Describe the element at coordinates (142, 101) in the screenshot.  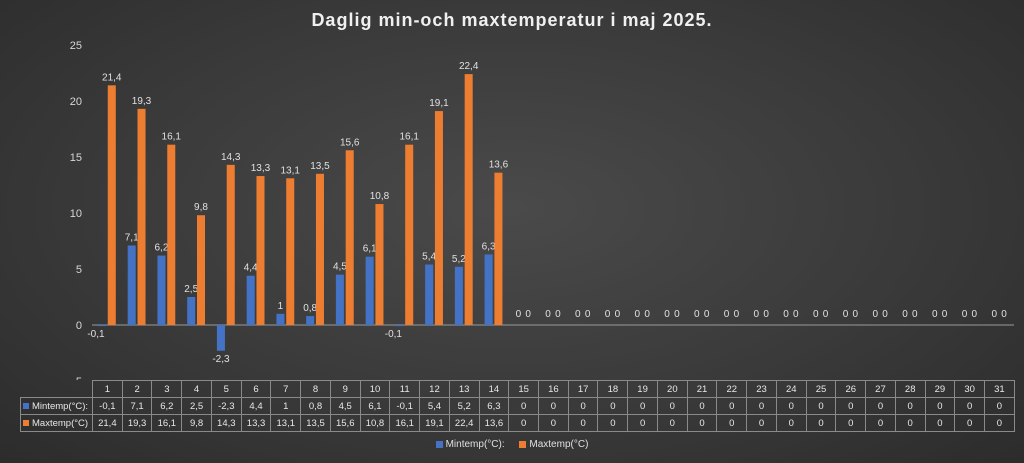
I see `max-data-label: 19,3` at that location.